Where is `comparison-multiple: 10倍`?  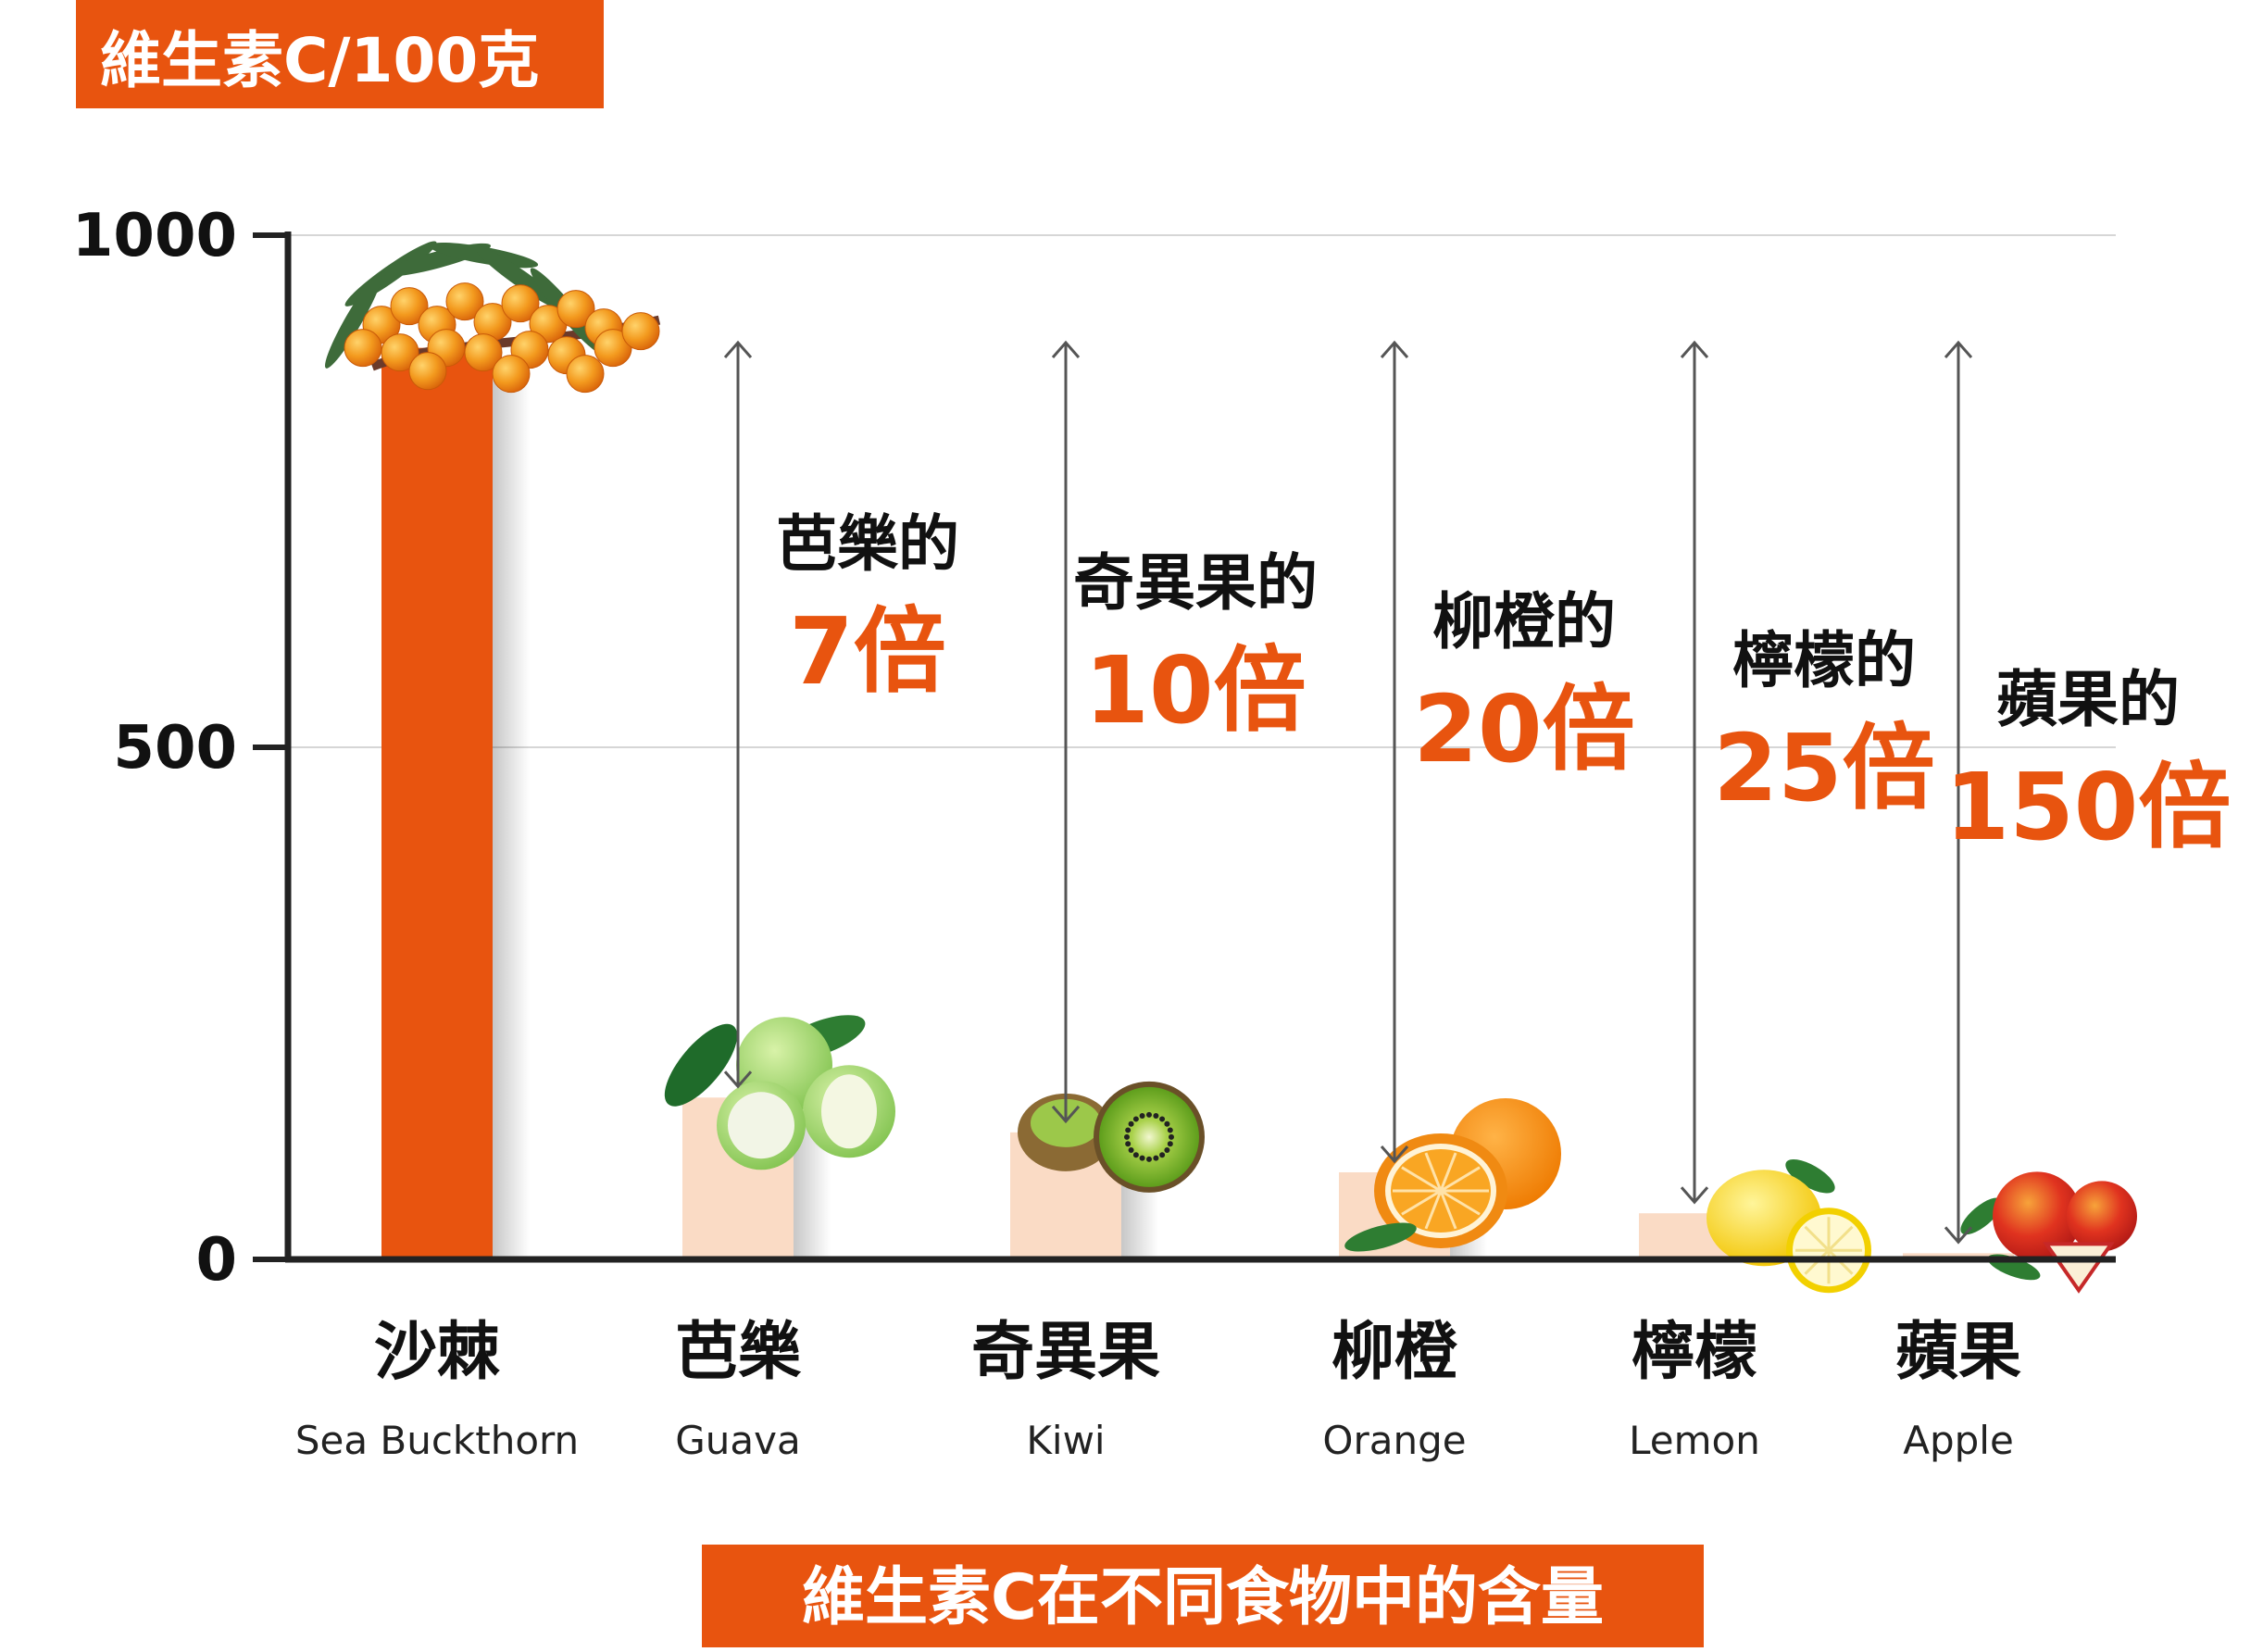 comparison-multiple: 10倍 is located at coordinates (1195, 690).